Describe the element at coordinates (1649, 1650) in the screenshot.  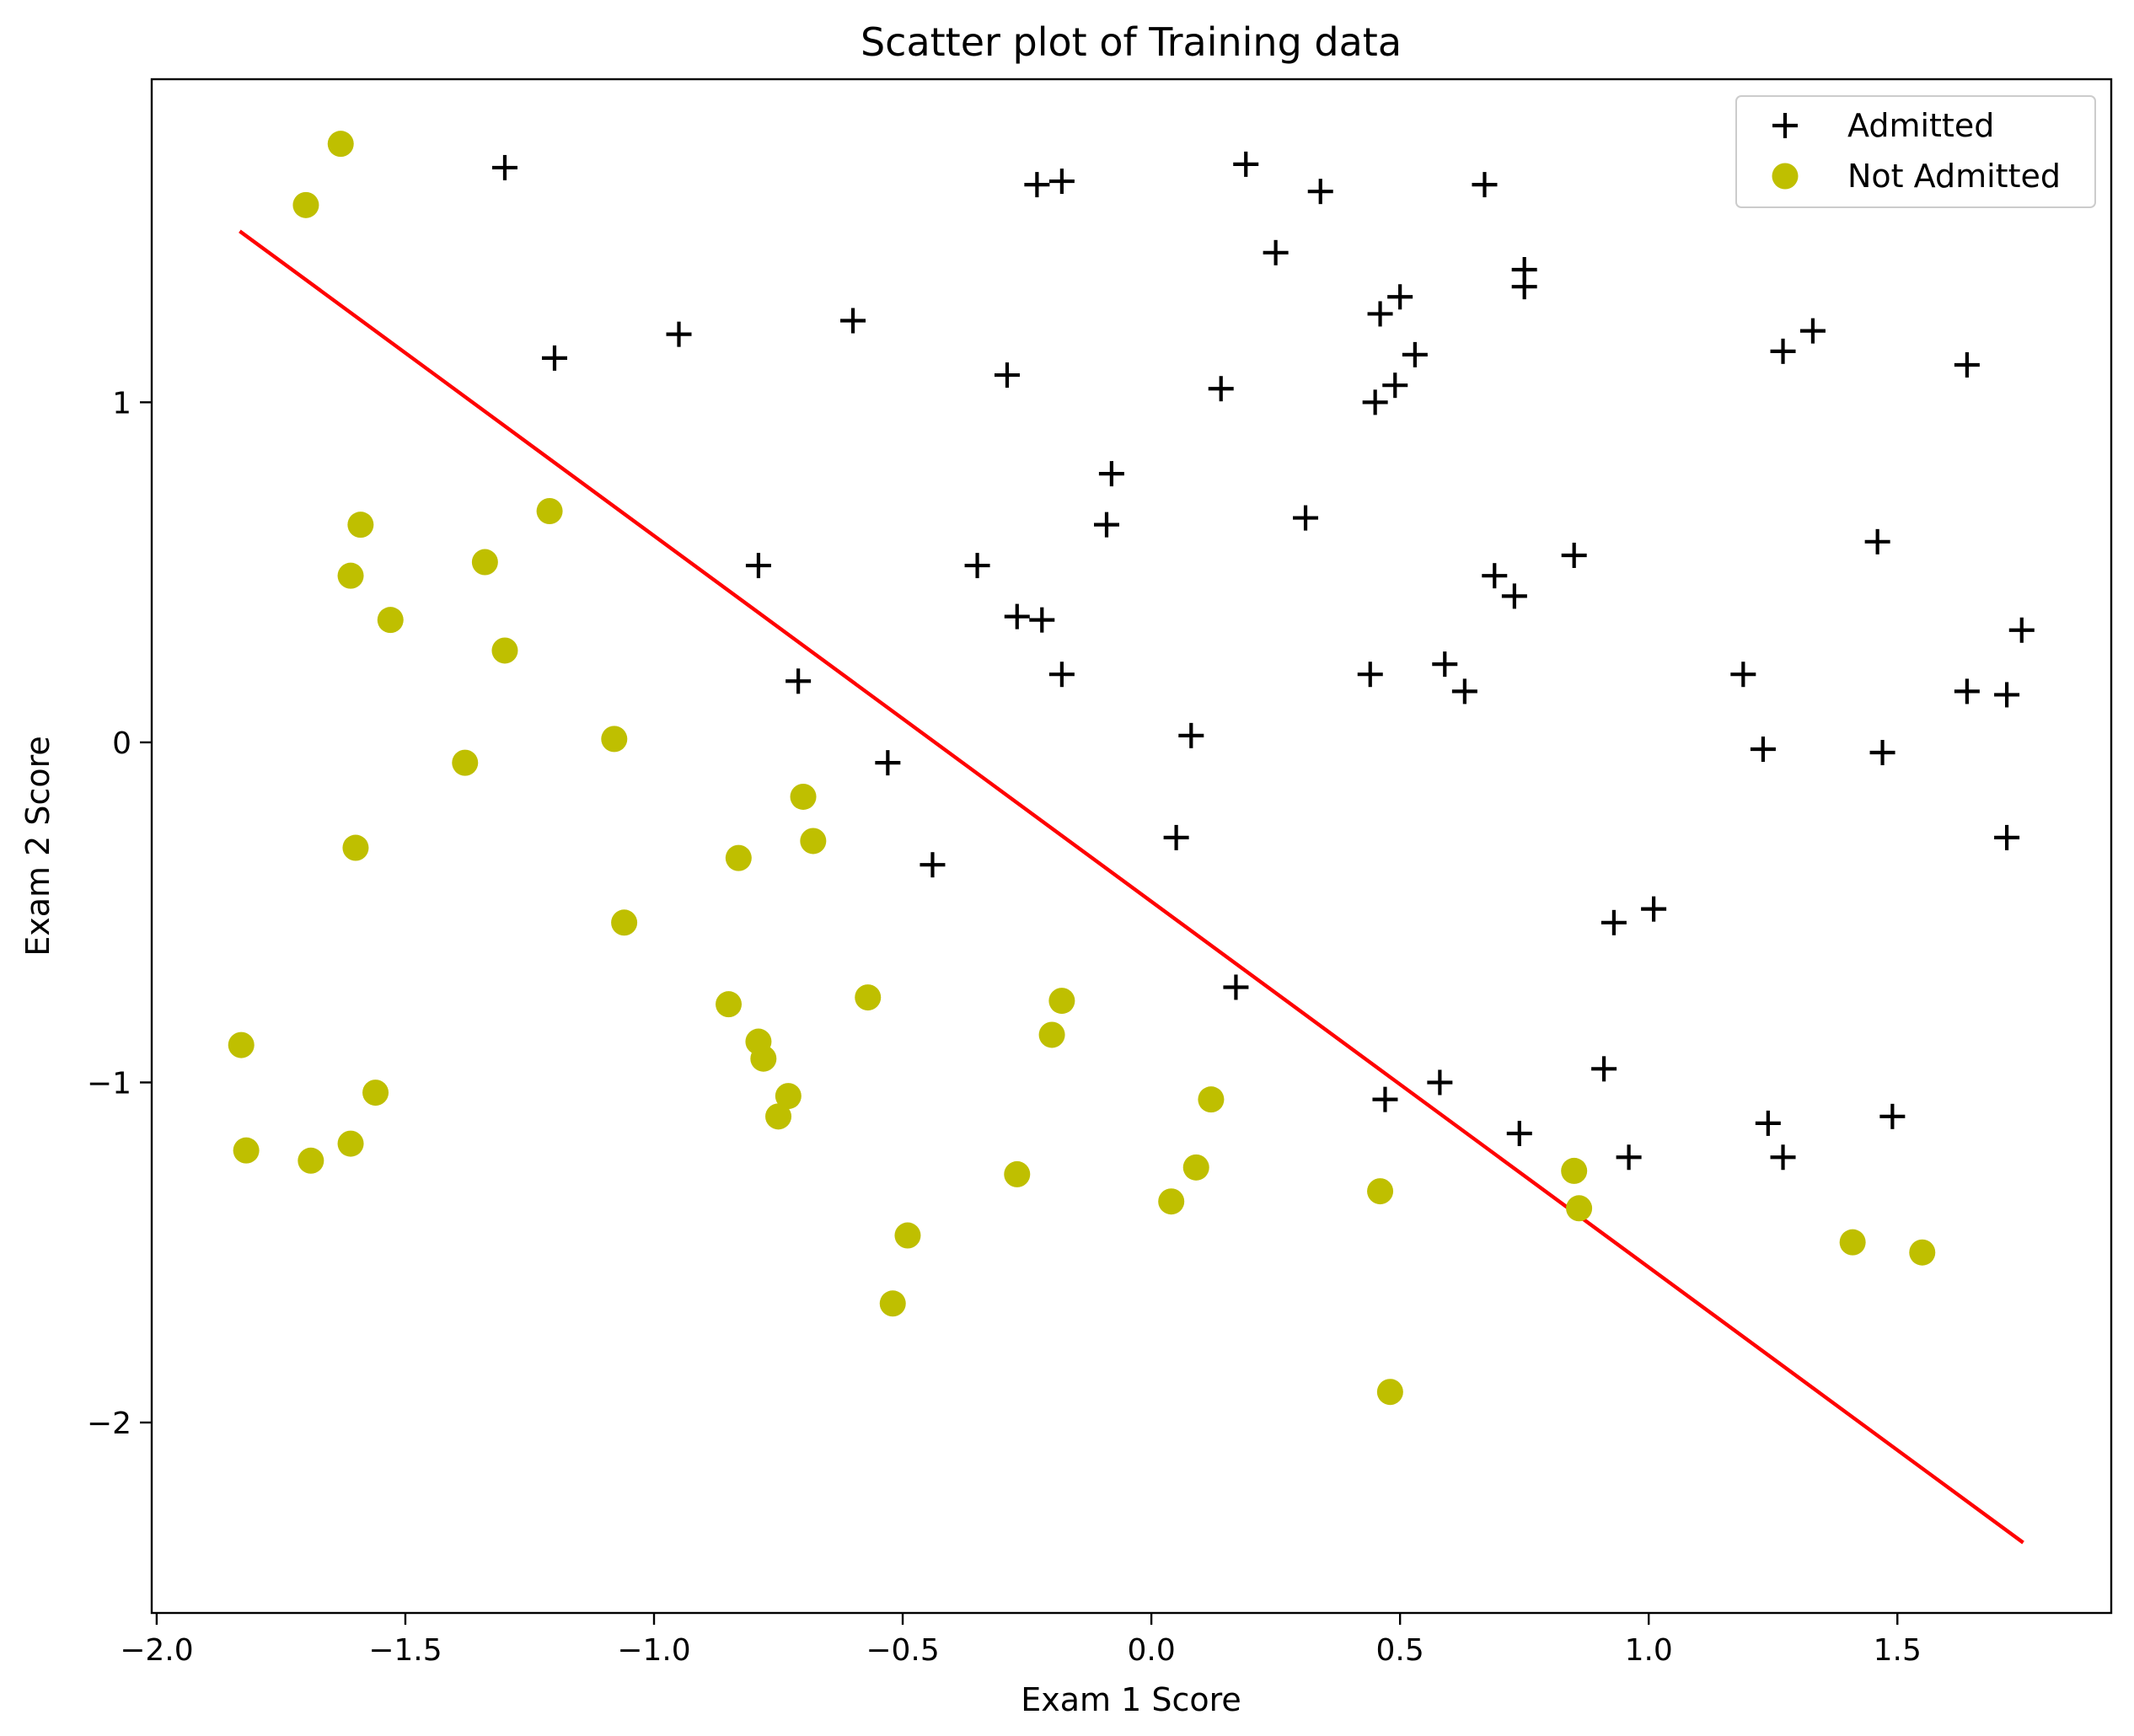
I see `x-tick-label: 1.0` at that location.